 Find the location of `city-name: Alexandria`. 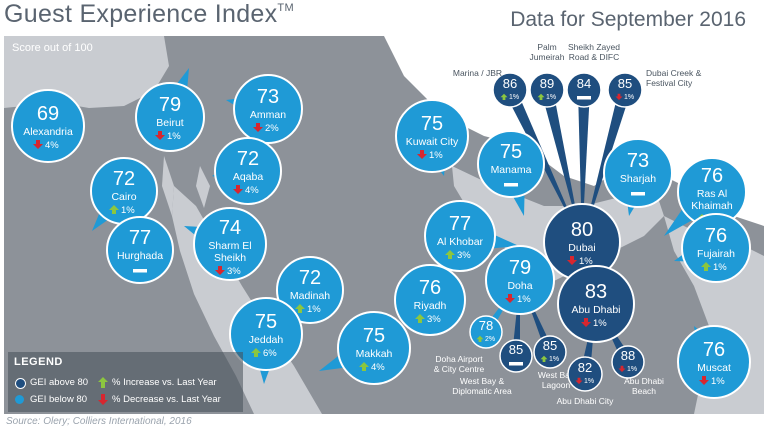

city-name: Alexandria is located at coordinates (48, 132).